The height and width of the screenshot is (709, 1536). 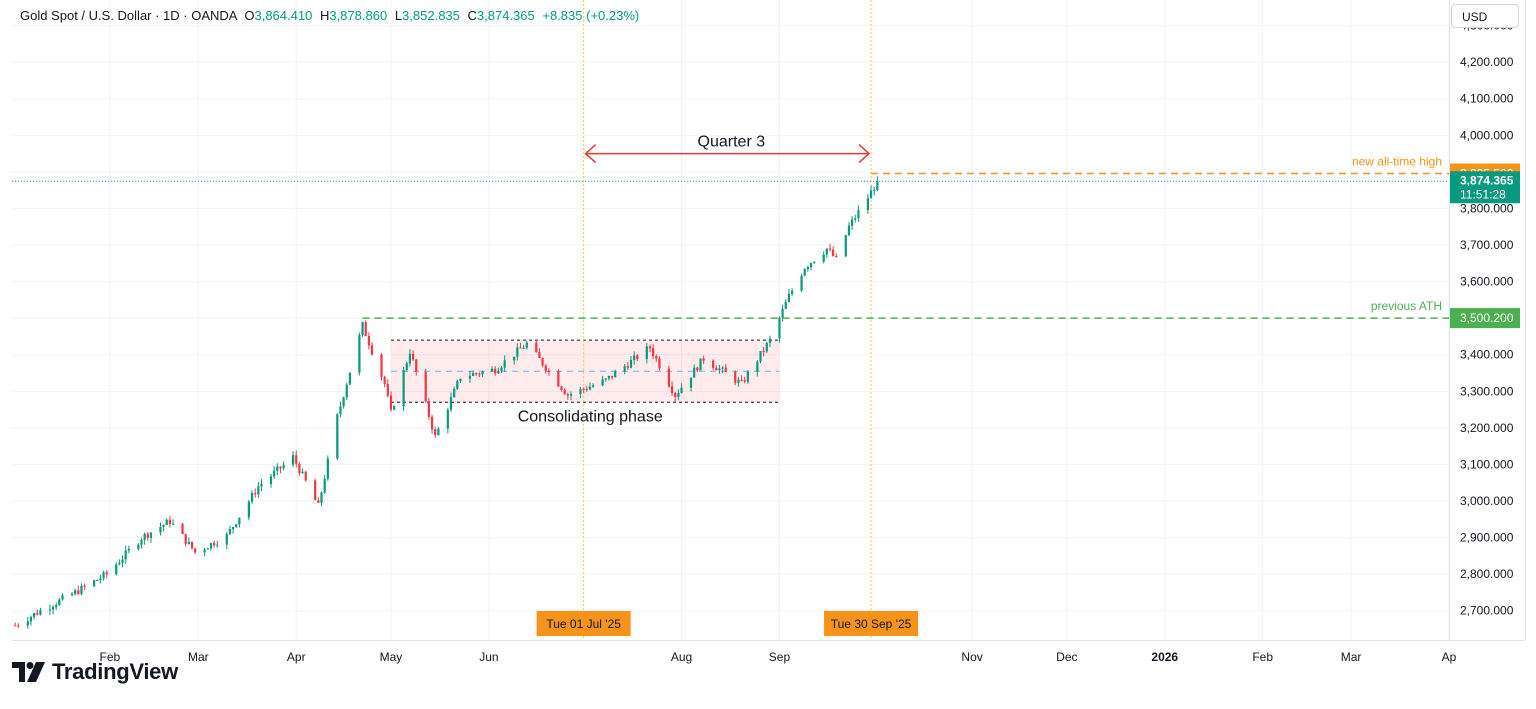 What do you see at coordinates (971, 657) in the screenshot?
I see `time-tick-label: Nov` at bounding box center [971, 657].